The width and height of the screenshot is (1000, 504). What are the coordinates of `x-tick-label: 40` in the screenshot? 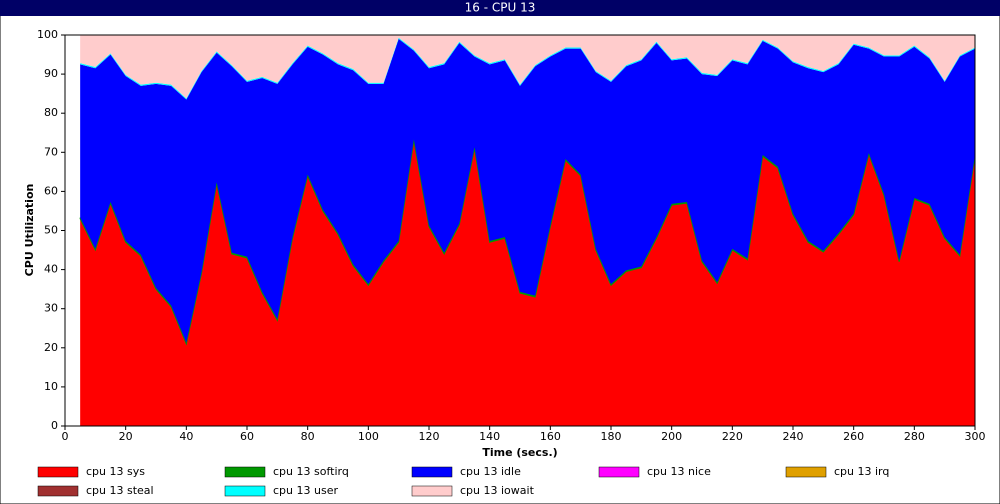 It's located at (186, 436).